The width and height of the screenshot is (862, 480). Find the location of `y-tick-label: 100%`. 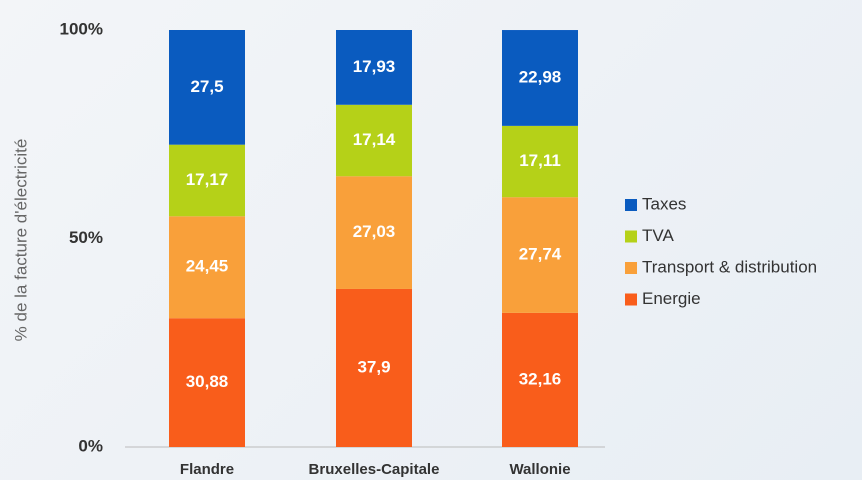

y-tick-label: 100% is located at coordinates (81, 28).